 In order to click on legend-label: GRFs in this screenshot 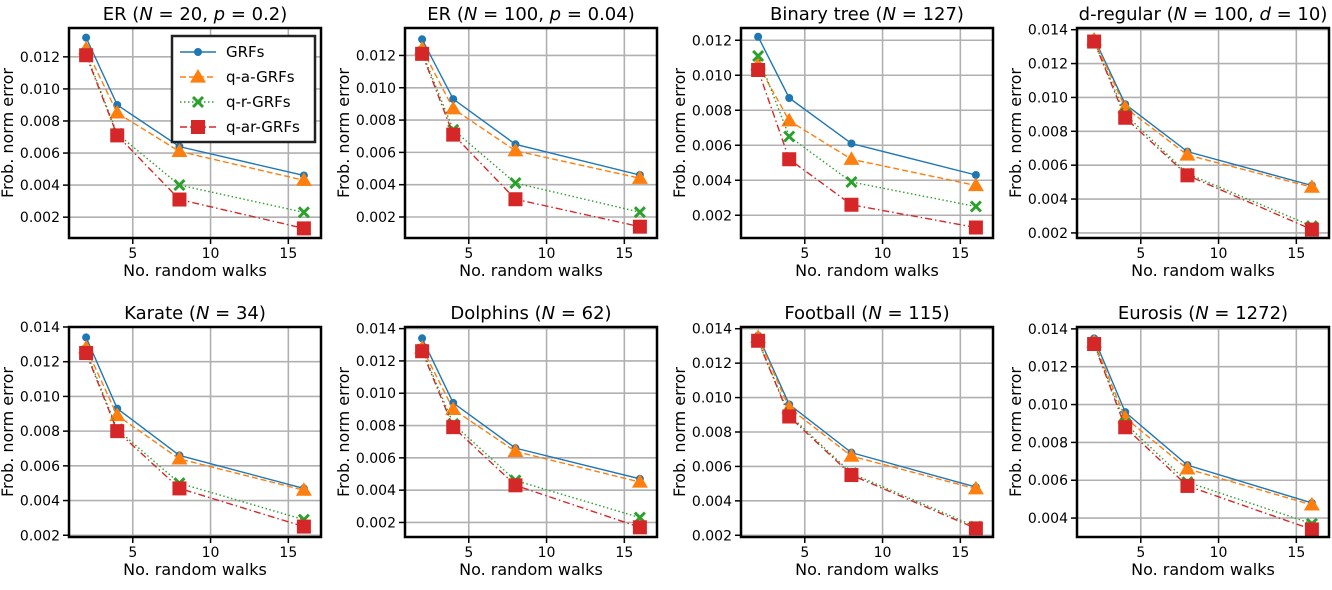, I will do `click(245, 52)`.